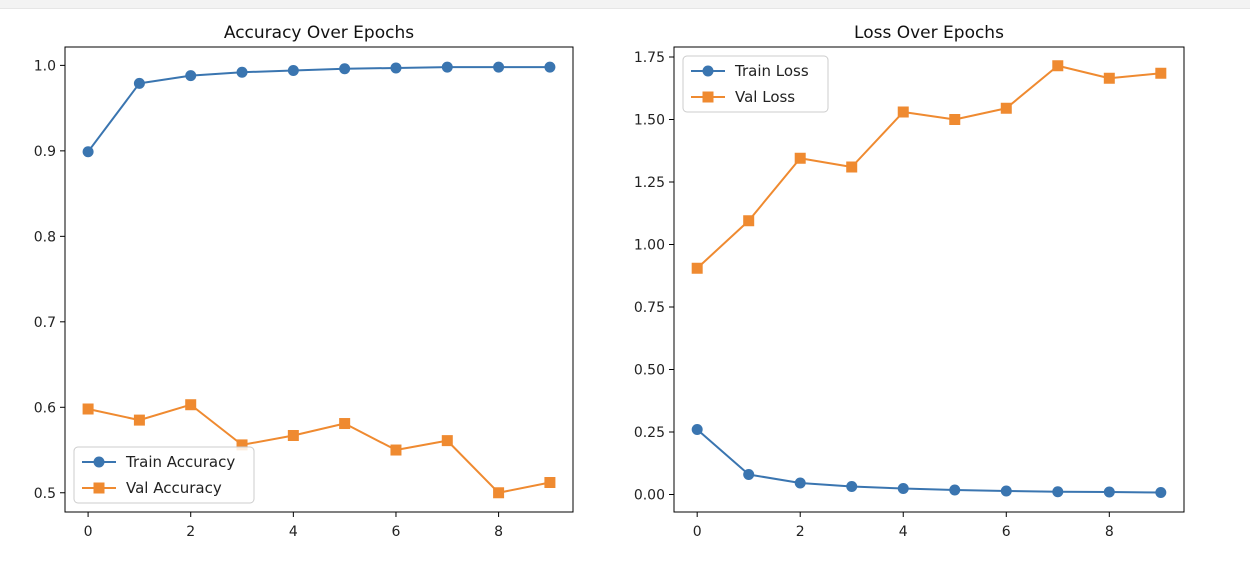  Describe the element at coordinates (928, 166) in the screenshot. I see `val-loss-line` at that location.